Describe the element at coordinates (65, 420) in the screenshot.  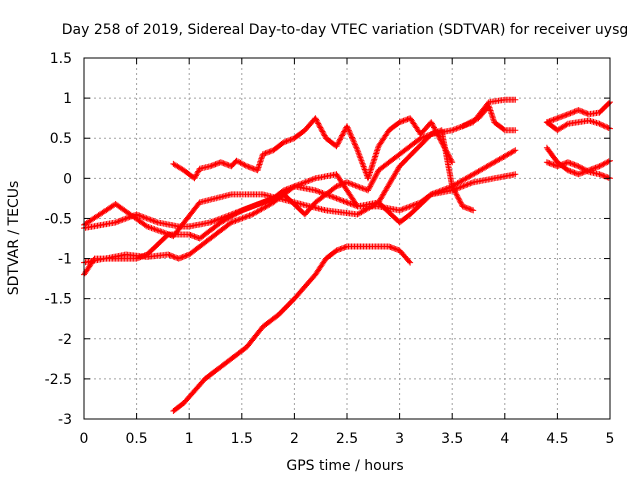
I see `y-tick-label: -3` at that location.